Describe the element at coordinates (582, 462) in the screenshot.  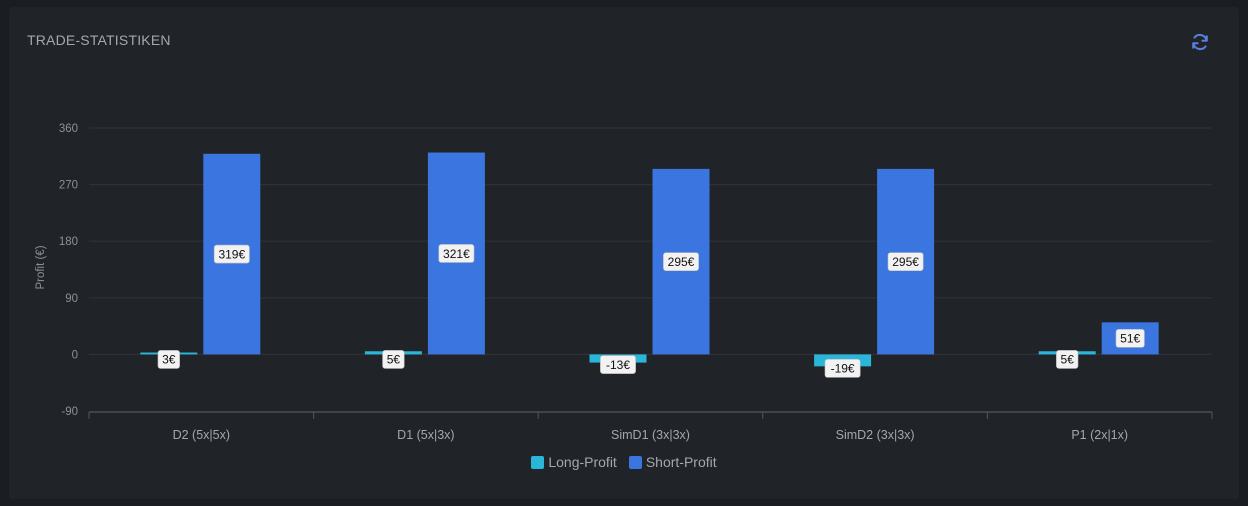
I see `legend-label-long: Long-Profit` at that location.